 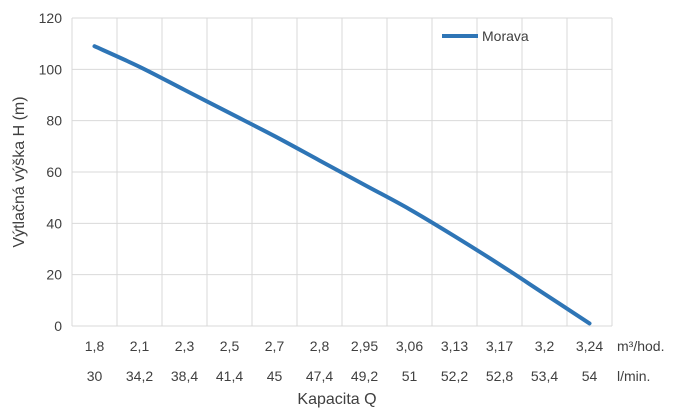 I want to click on x-tick-label-m3: 2,3, so click(x=185, y=346).